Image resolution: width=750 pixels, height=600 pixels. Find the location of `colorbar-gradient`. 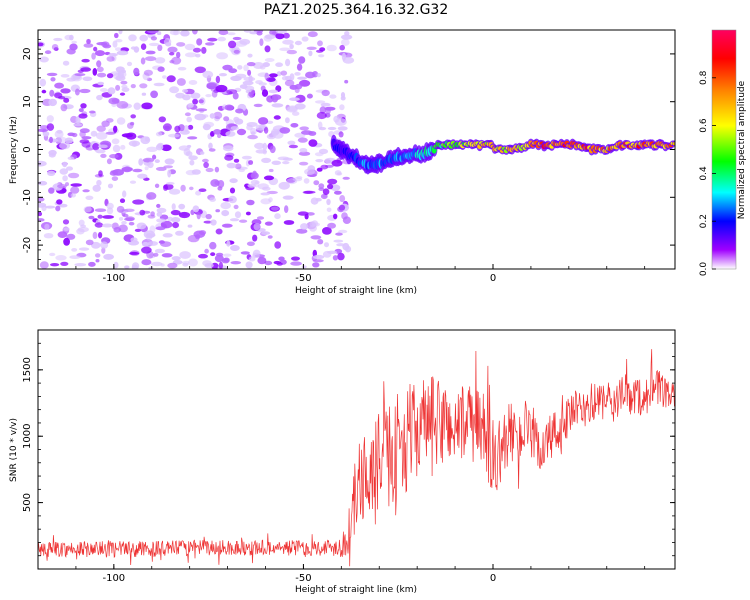

colorbar-gradient is located at coordinates (724, 149).